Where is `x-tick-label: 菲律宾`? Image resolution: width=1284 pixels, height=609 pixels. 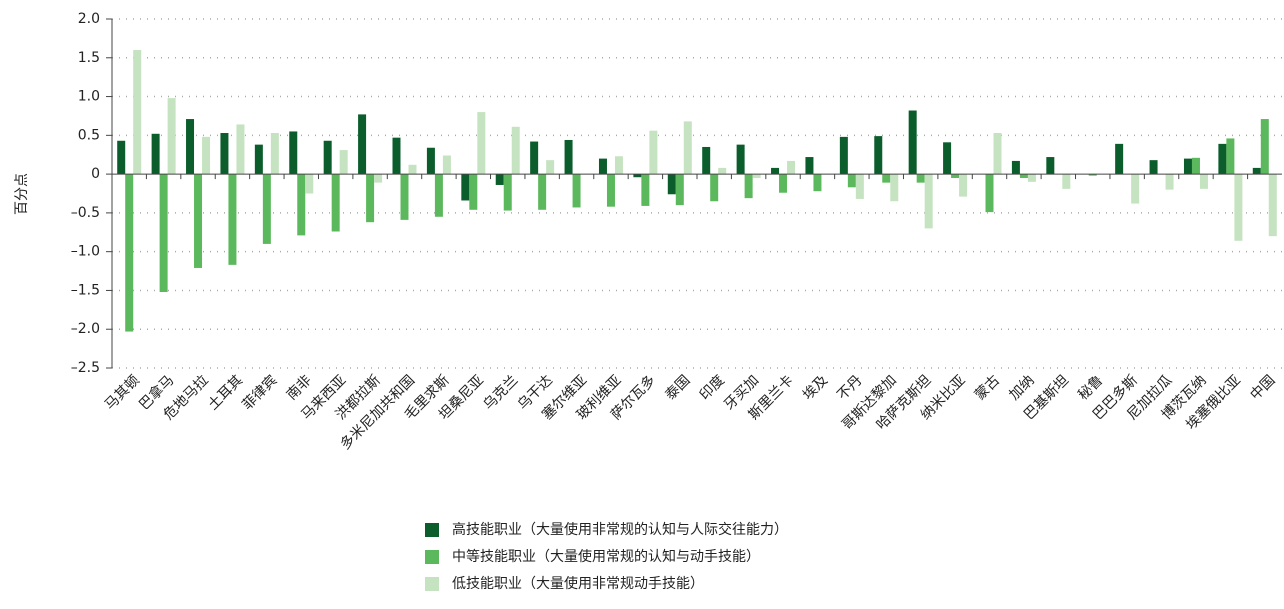
x-tick-label: 菲律宾 is located at coordinates (259, 392).